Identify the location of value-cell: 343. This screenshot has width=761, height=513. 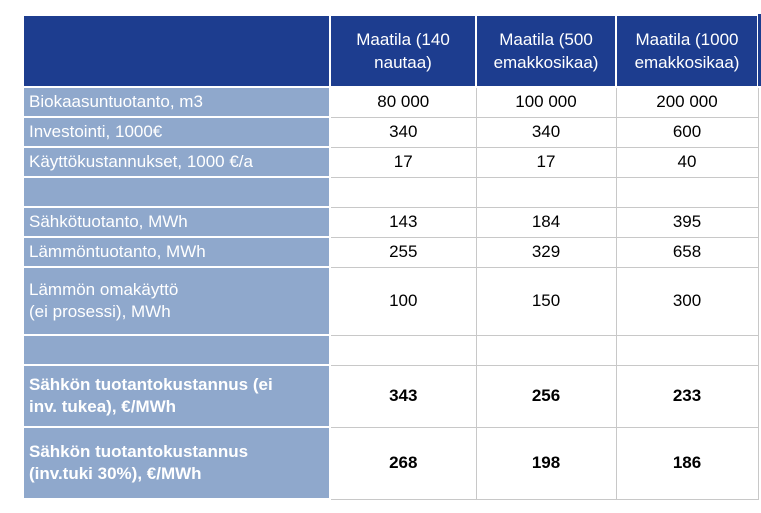
(403, 396).